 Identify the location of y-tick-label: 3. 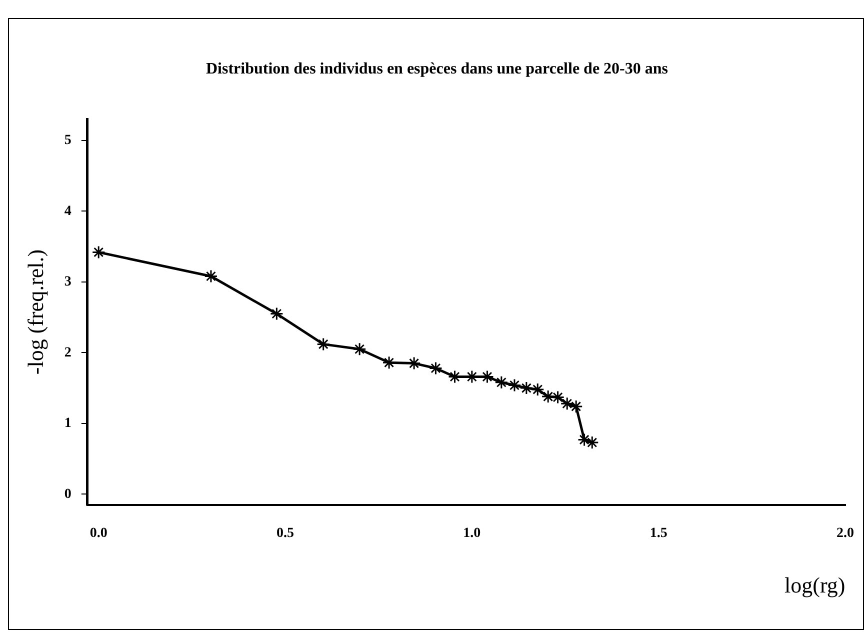
(68, 282).